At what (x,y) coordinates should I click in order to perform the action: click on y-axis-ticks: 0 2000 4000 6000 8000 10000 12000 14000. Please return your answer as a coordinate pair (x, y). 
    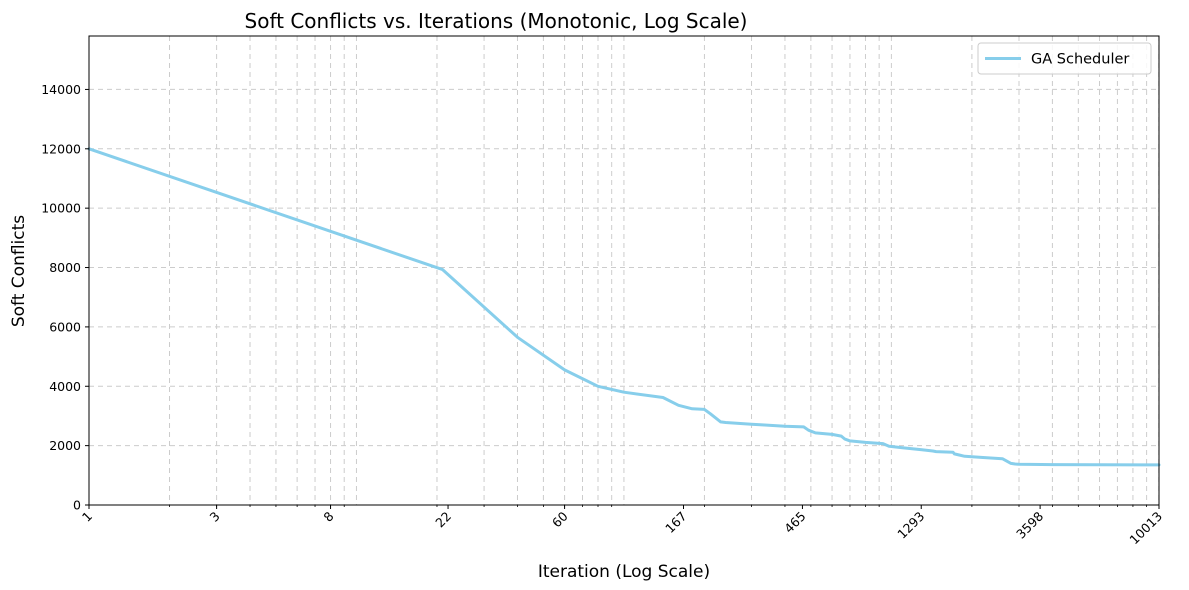
    Looking at the image, I should click on (65, 297).